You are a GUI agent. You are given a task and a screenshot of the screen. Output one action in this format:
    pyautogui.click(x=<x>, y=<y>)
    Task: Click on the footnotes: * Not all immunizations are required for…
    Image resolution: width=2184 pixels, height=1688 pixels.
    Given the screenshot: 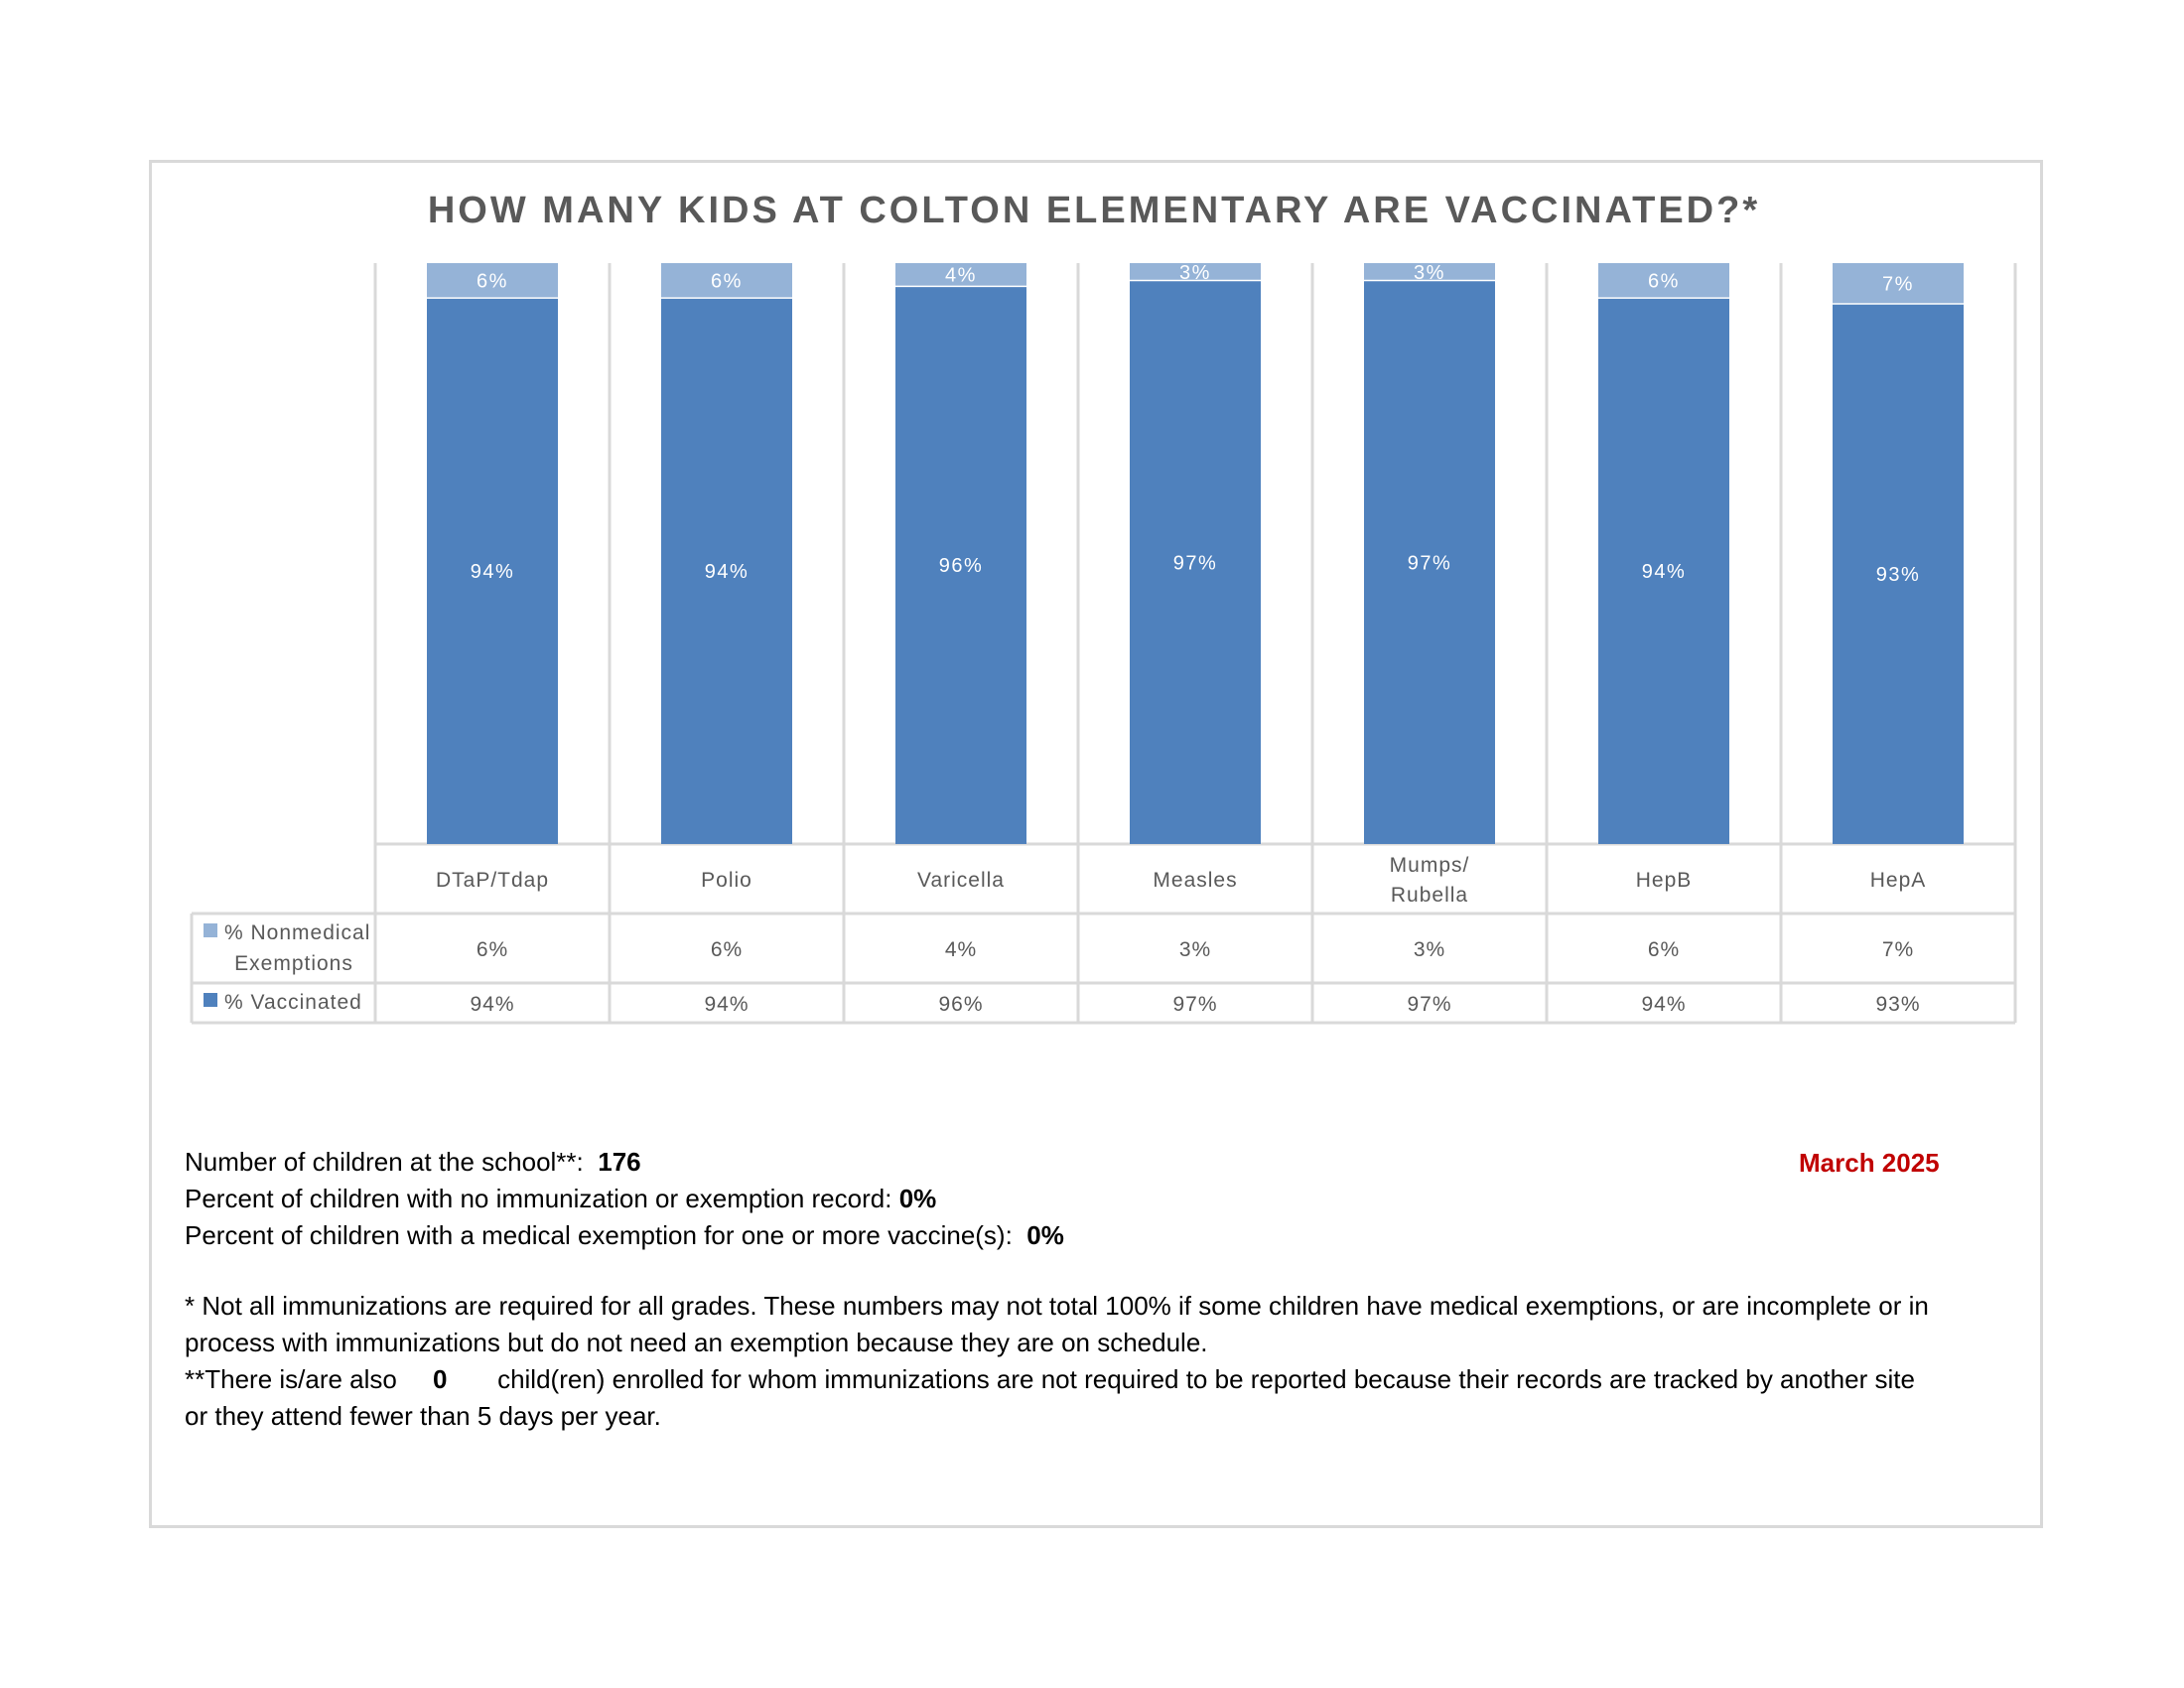 What is the action you would take?
    pyautogui.click(x=1118, y=1361)
    